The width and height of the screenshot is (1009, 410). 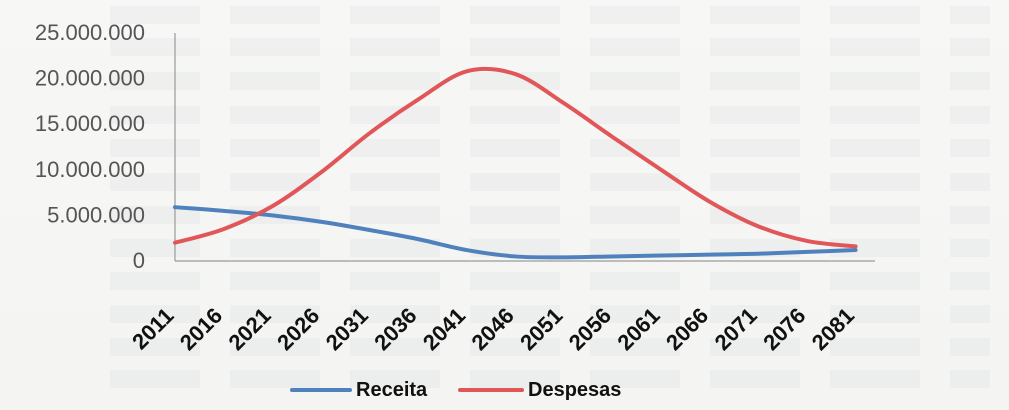 What do you see at coordinates (152, 328) in the screenshot?
I see `x-tick-label: 2011` at bounding box center [152, 328].